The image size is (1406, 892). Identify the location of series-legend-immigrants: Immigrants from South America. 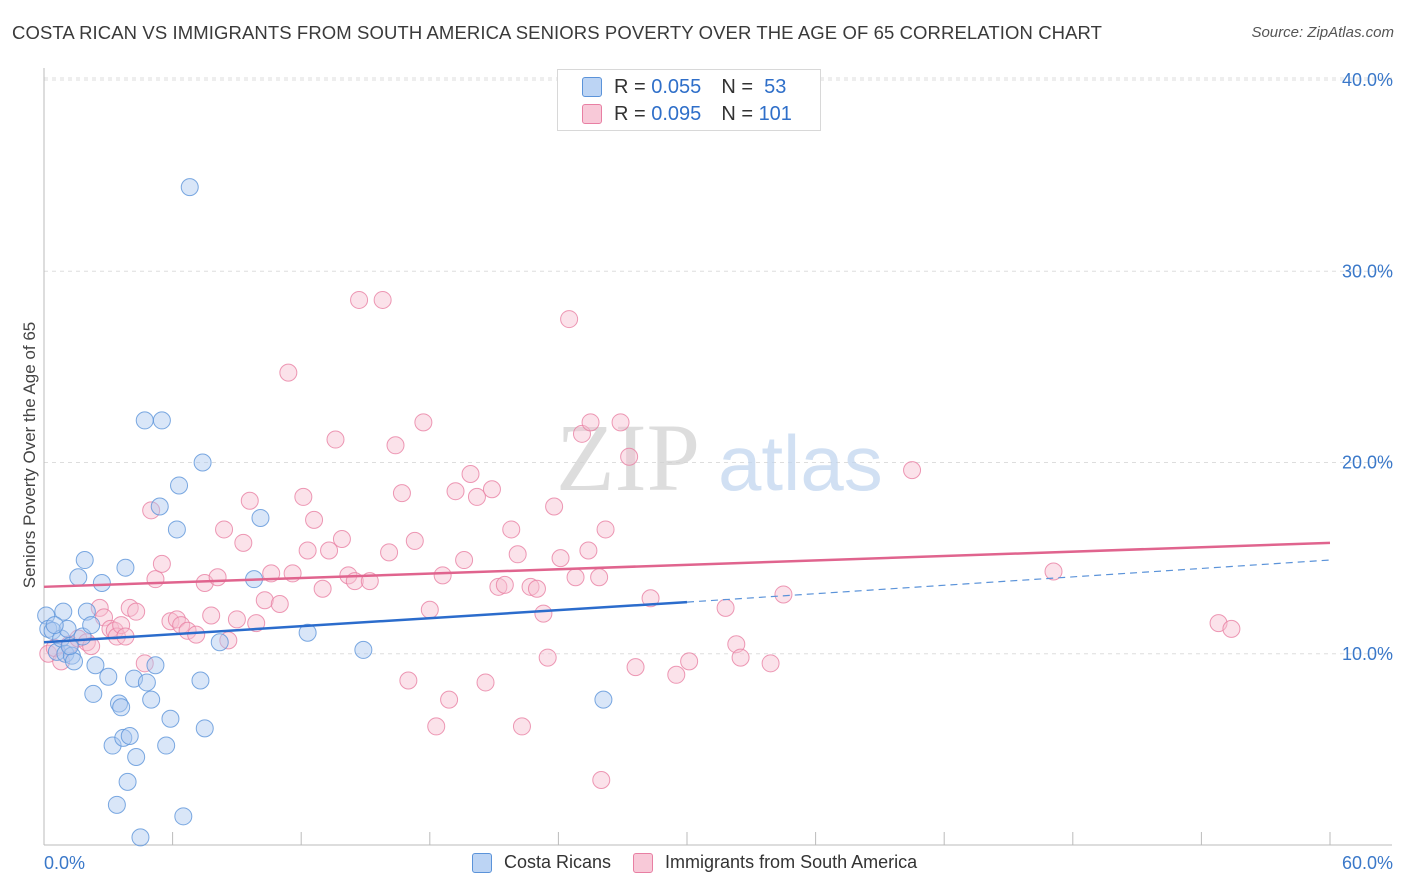
(775, 862).